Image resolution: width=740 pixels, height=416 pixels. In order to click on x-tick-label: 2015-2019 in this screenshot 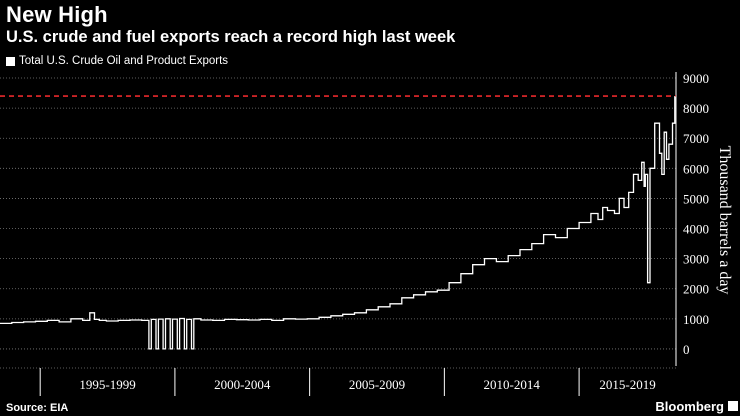, I will do `click(627, 384)`.